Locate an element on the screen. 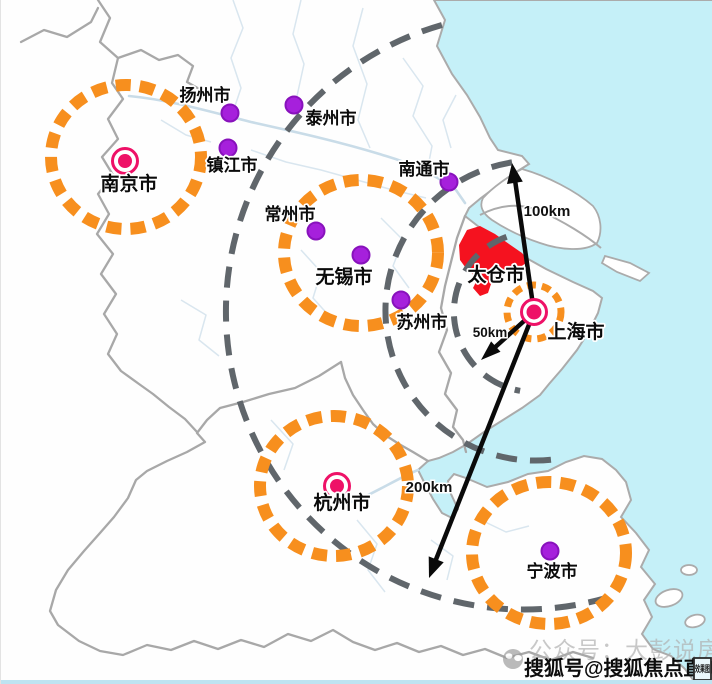 This screenshot has width=712, height=684. orange-ring-wuxi is located at coordinates (361, 253).